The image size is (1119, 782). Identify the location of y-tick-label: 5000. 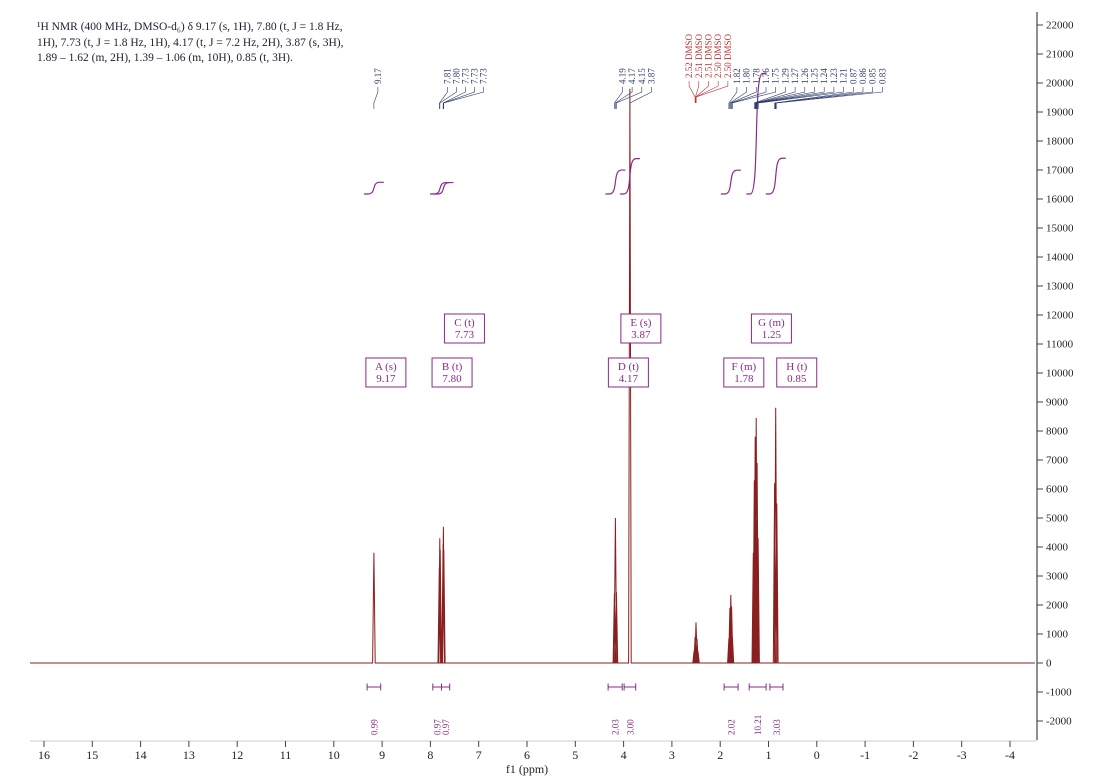
(1057, 519).